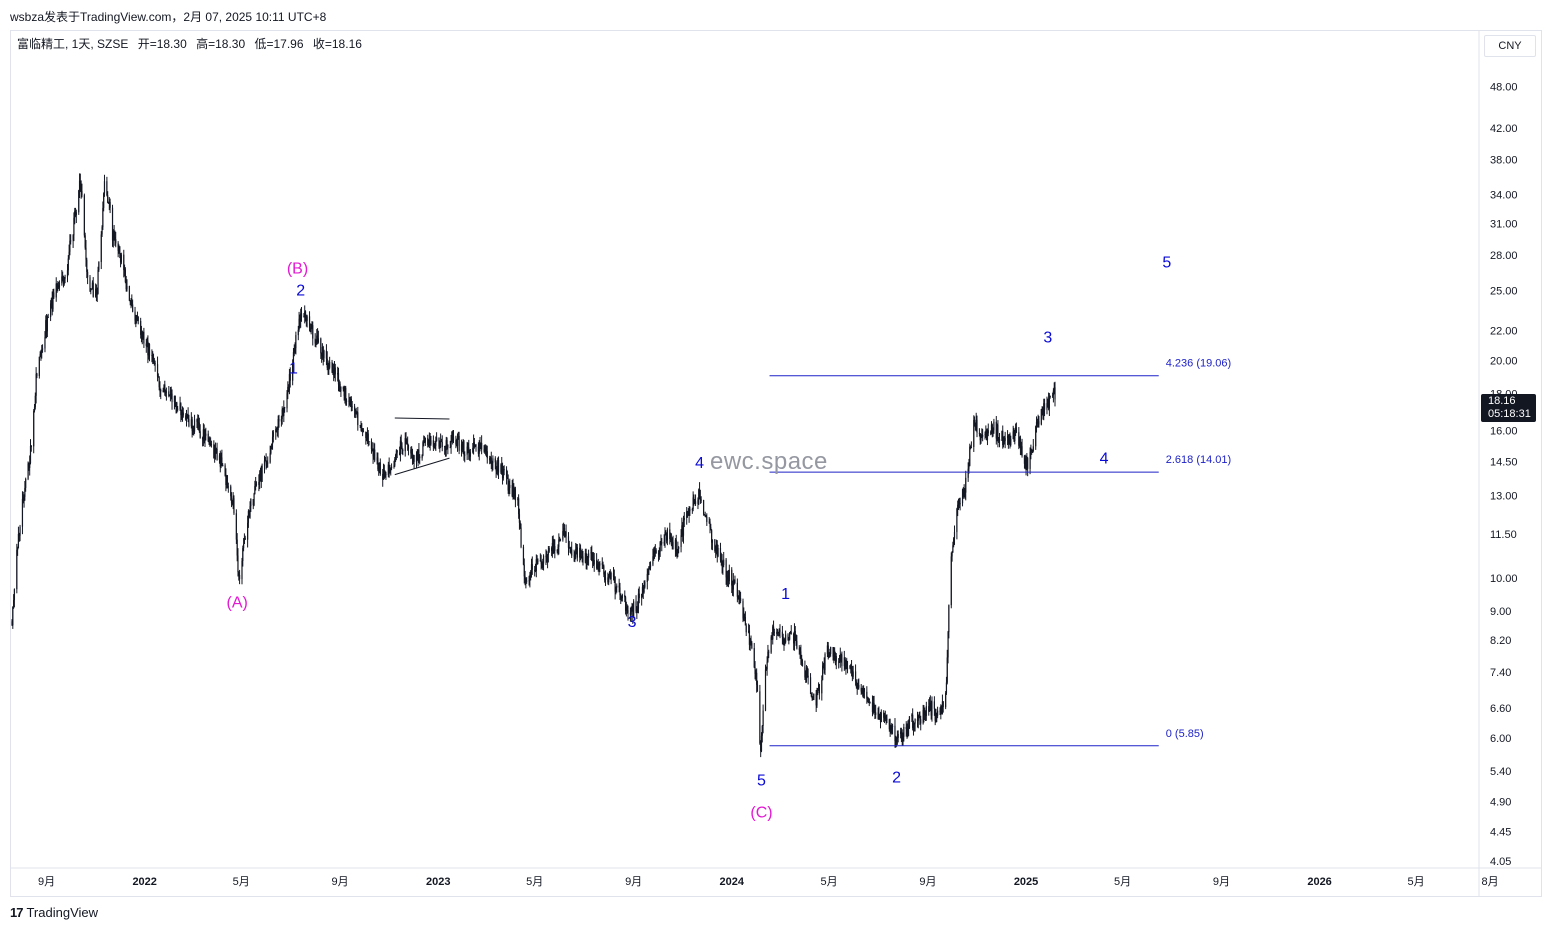 The width and height of the screenshot is (1552, 931). What do you see at coordinates (1504, 432) in the screenshot?
I see `price-tick-label: 16.00` at bounding box center [1504, 432].